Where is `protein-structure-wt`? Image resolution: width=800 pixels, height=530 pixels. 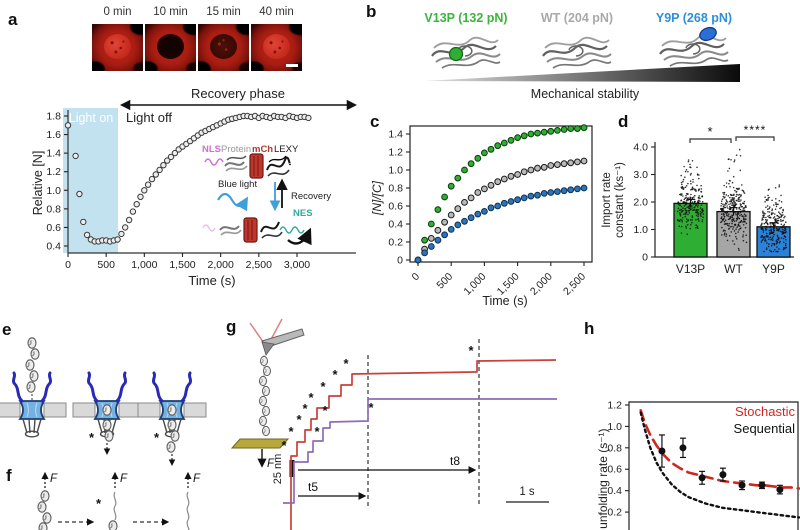 protein-structure-wt is located at coordinates (577, 53).